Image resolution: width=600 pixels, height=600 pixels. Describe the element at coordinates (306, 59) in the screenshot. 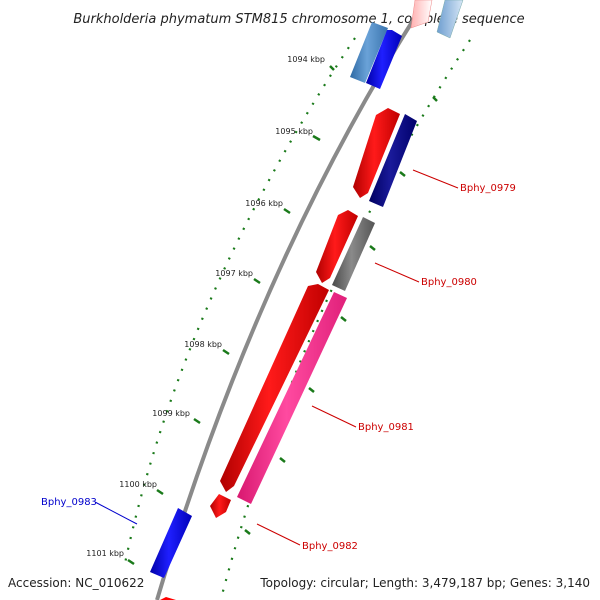

I see `tick-label-1094: 1094 kbp` at that location.